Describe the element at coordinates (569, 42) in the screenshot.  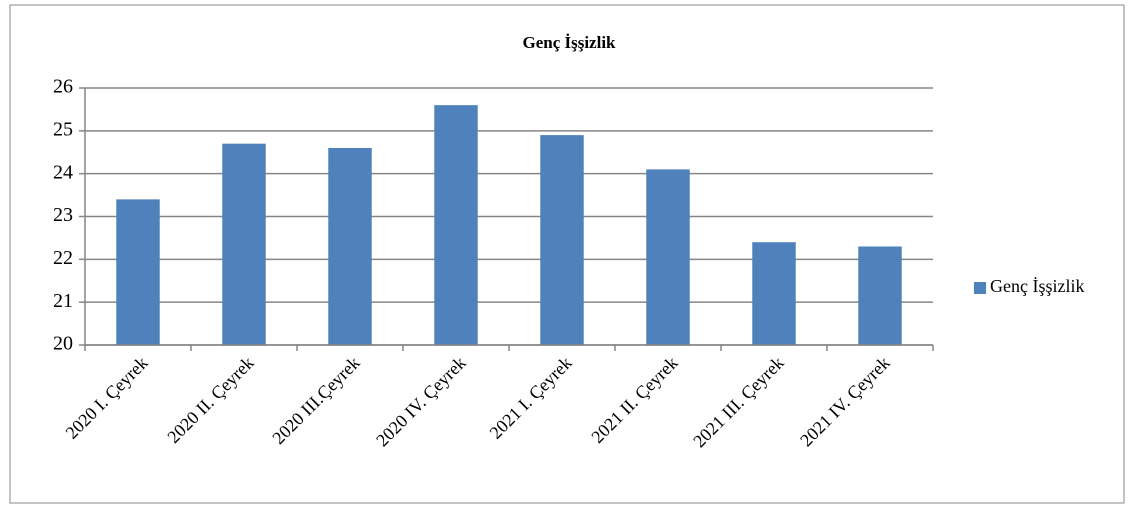
I see `chart-title: Genç İşşizlik` at that location.